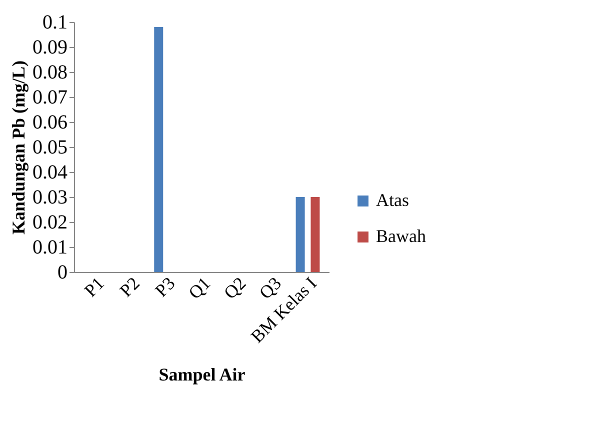 This screenshot has width=605, height=438. I want to click on x-axis-title: Sampel Air, so click(202, 374).